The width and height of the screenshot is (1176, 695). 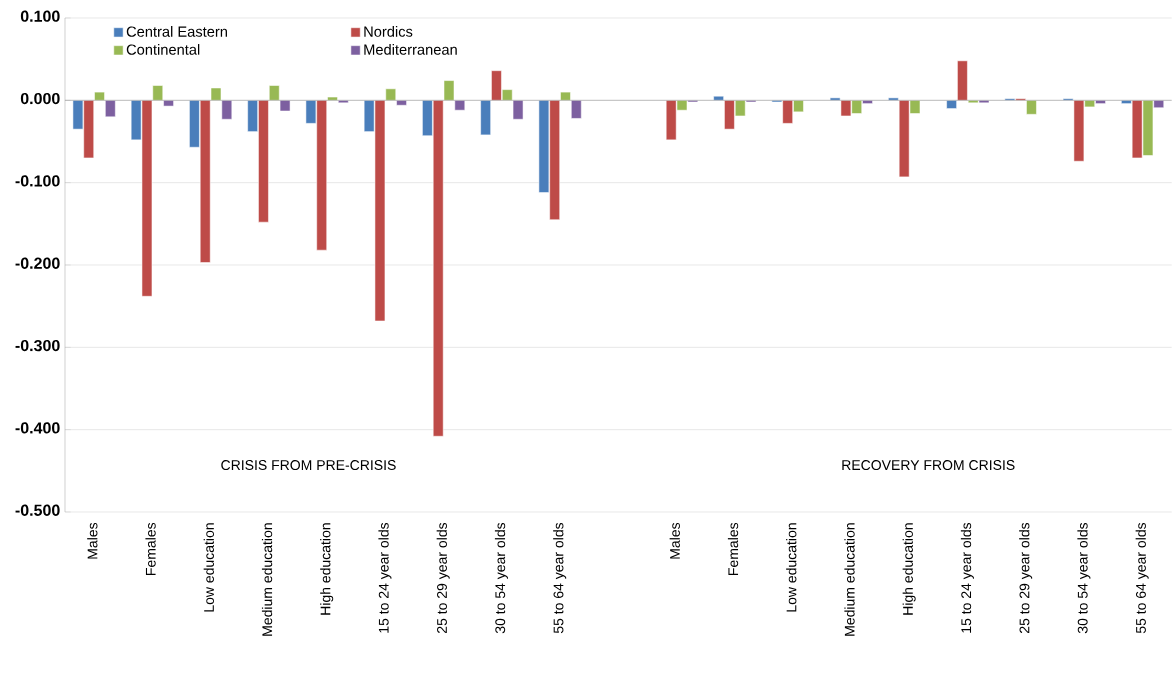 What do you see at coordinates (928, 465) in the screenshot?
I see `annotation: RECOVERY FROM CRISIS` at bounding box center [928, 465].